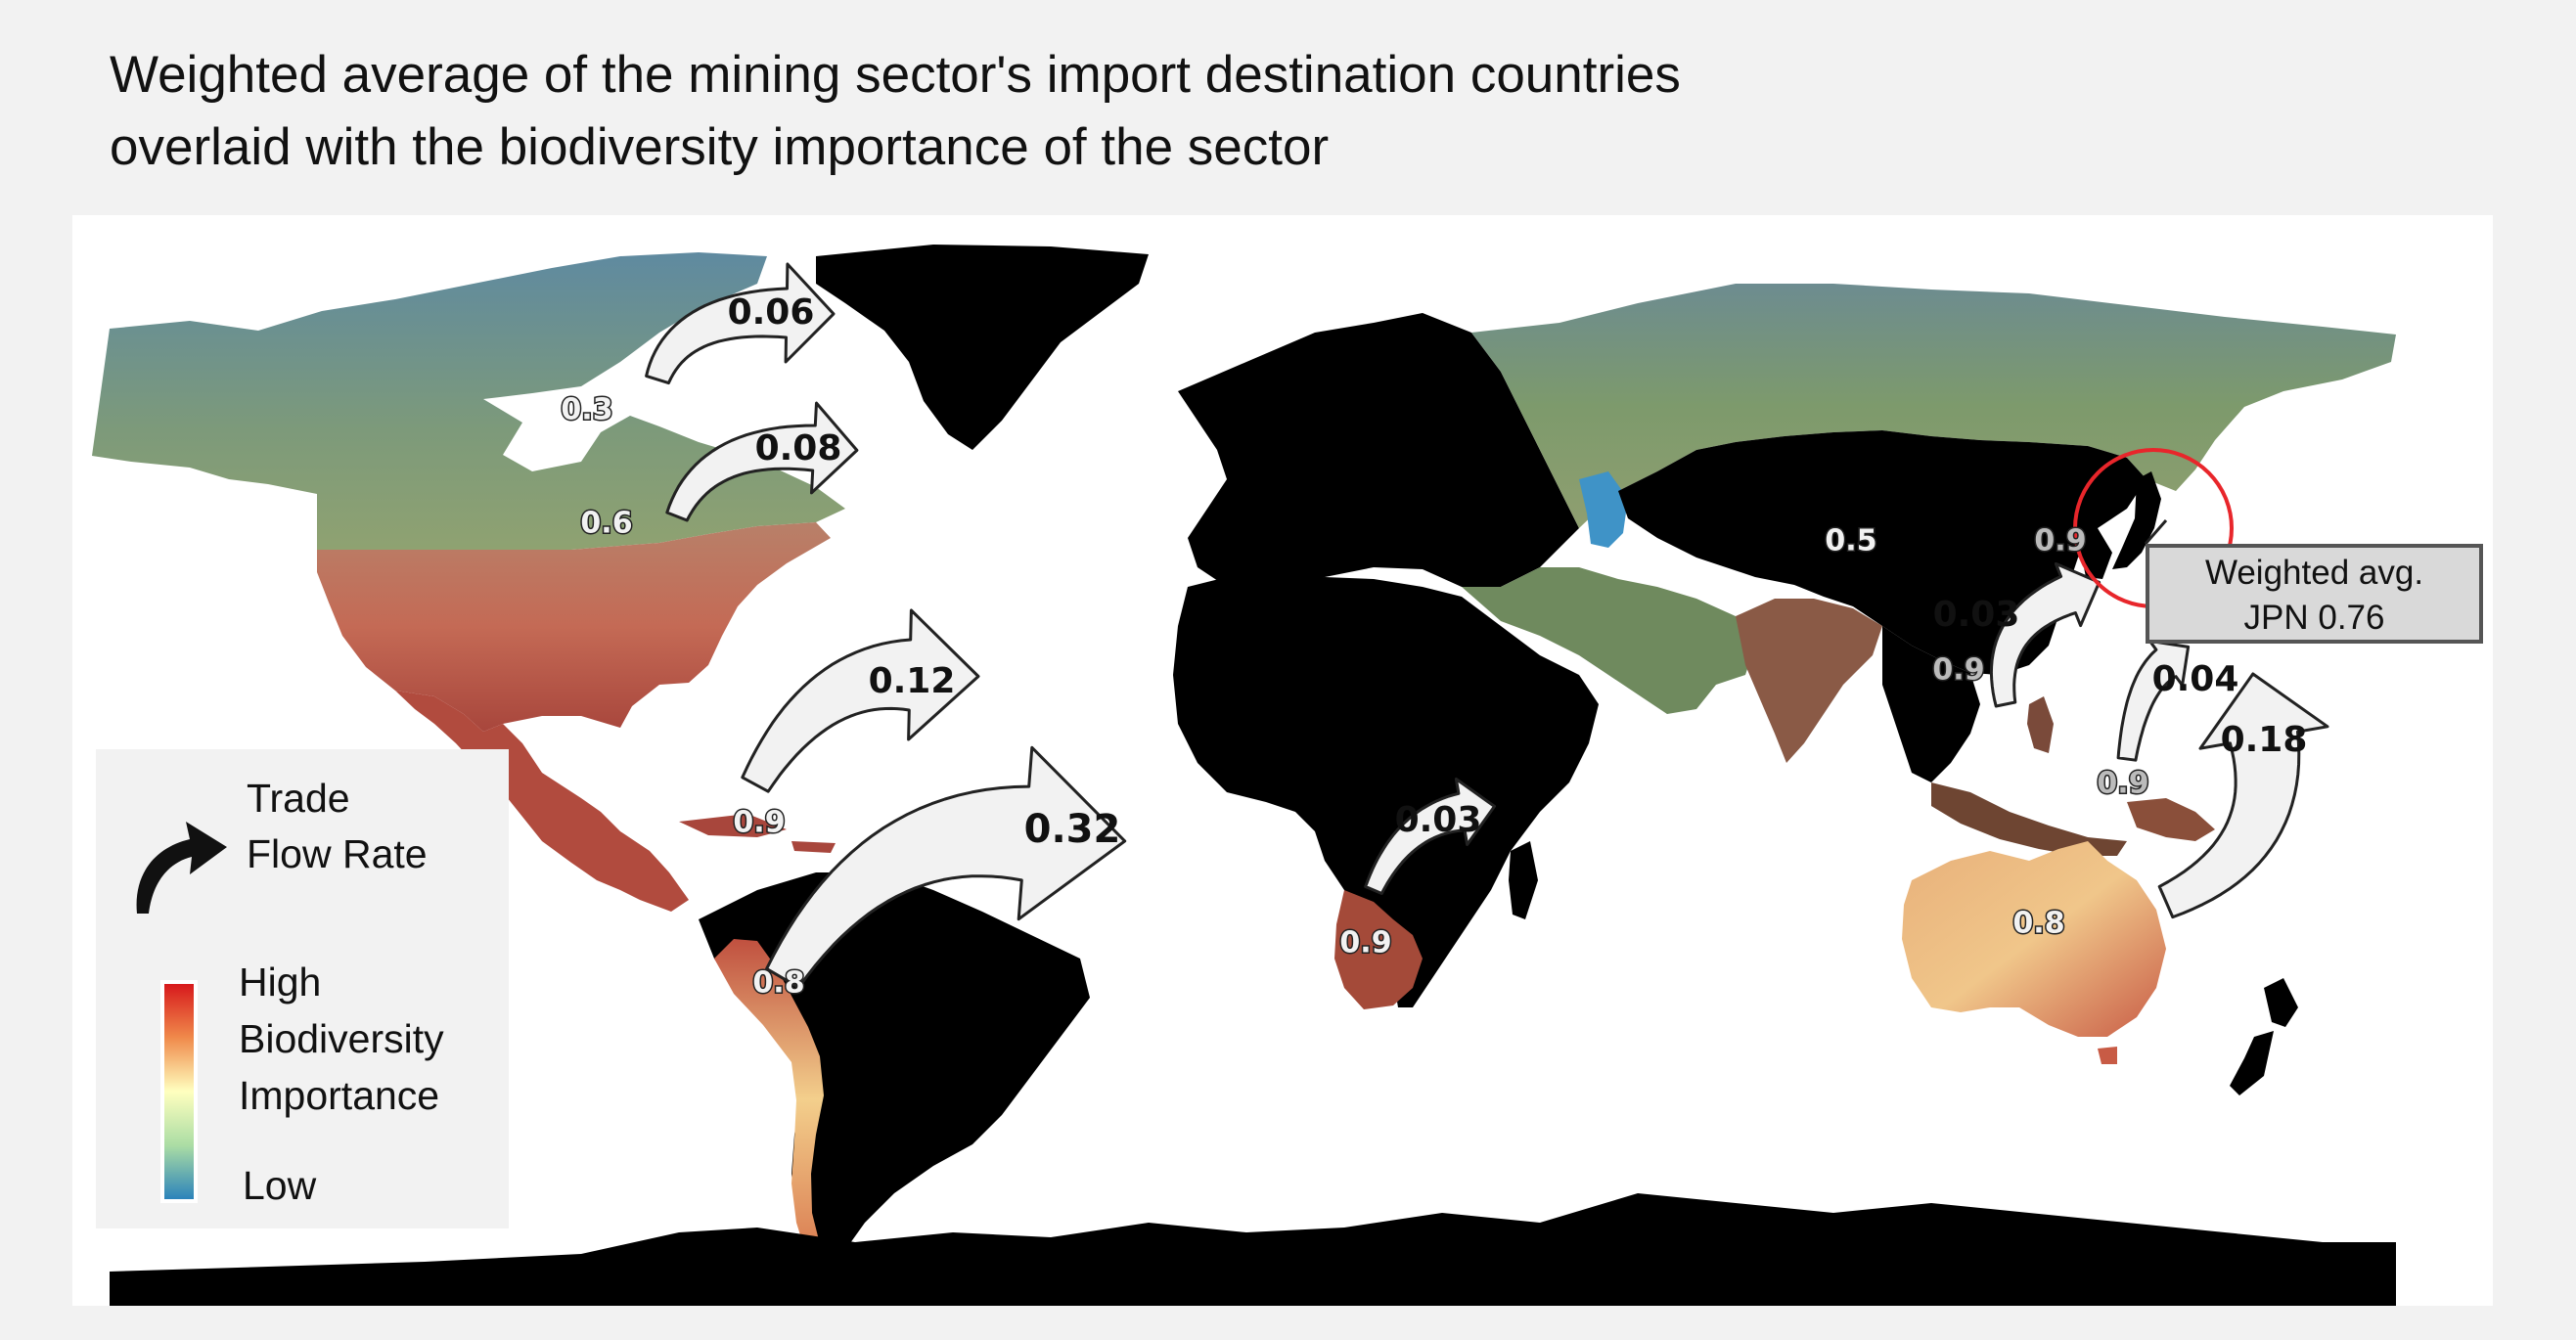 The image size is (2576, 1340). What do you see at coordinates (1365, 943) in the screenshot?
I see `value-label-south-africa: 0.9` at bounding box center [1365, 943].